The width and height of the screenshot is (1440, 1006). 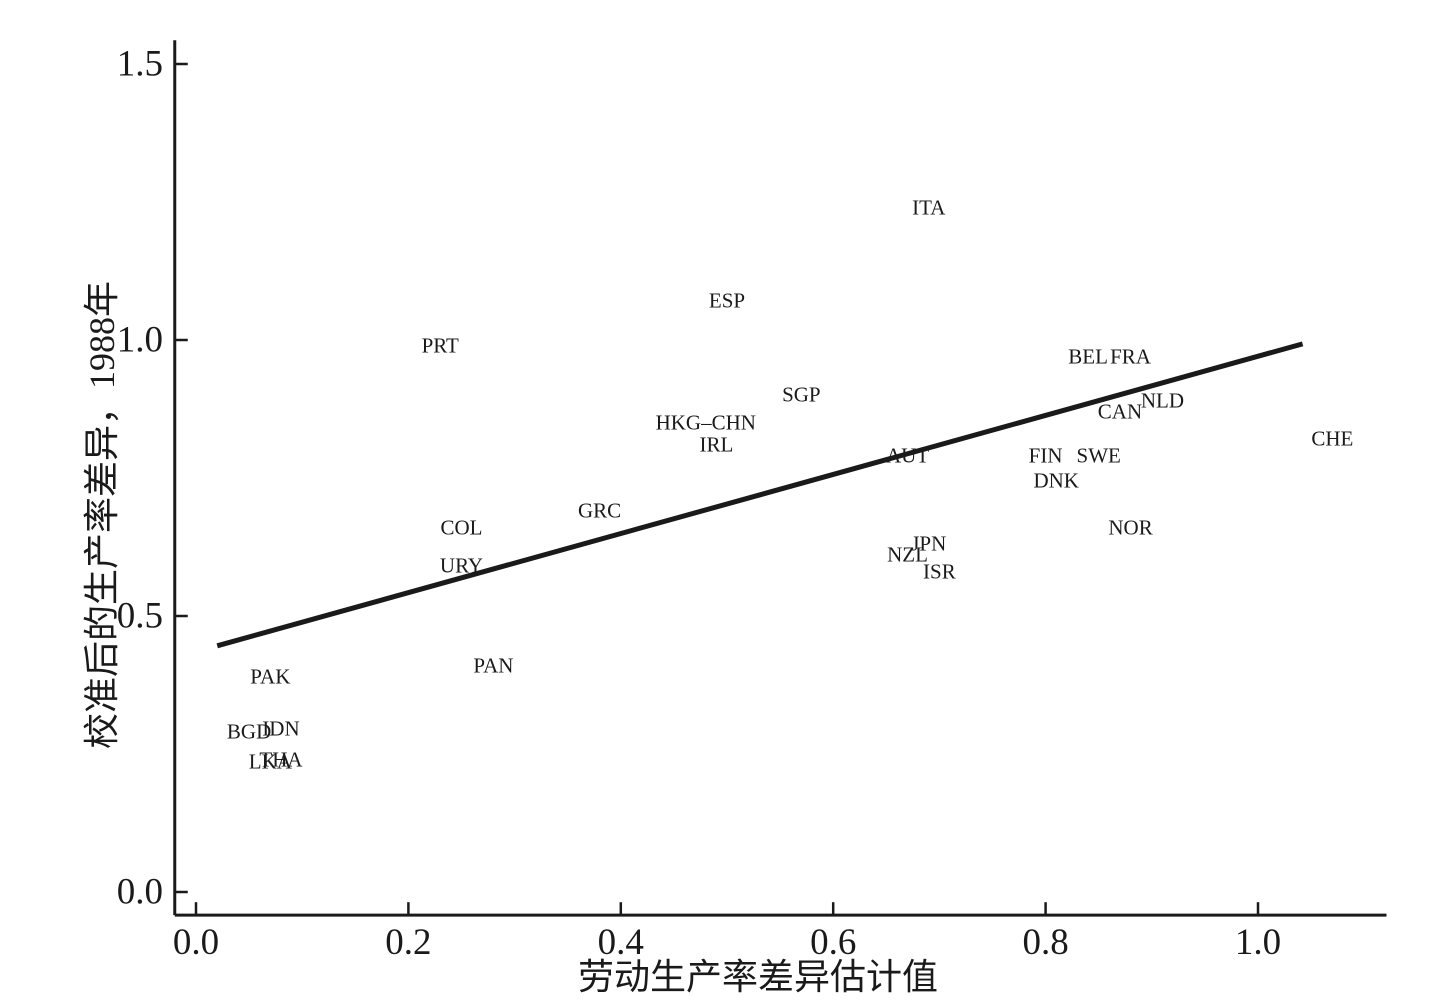 What do you see at coordinates (1045, 942) in the screenshot?
I see `x-tick-label: 0.8` at bounding box center [1045, 942].